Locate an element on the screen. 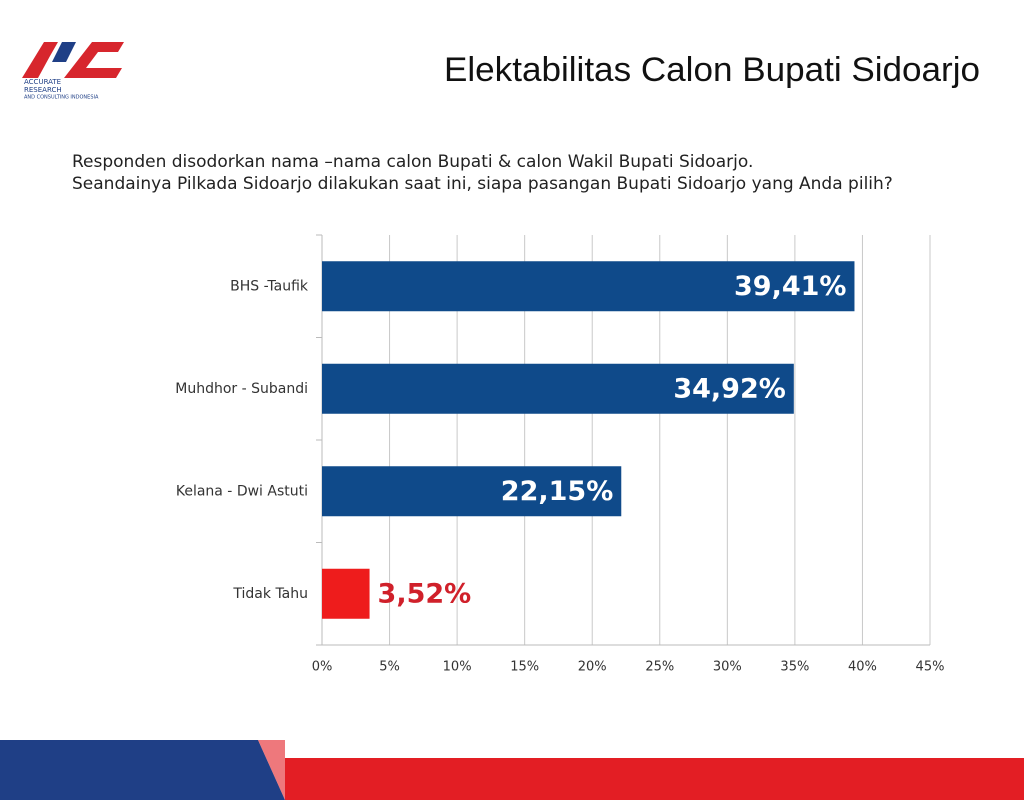 The width and height of the screenshot is (1024, 806). x-tick-label: 20% is located at coordinates (592, 667).